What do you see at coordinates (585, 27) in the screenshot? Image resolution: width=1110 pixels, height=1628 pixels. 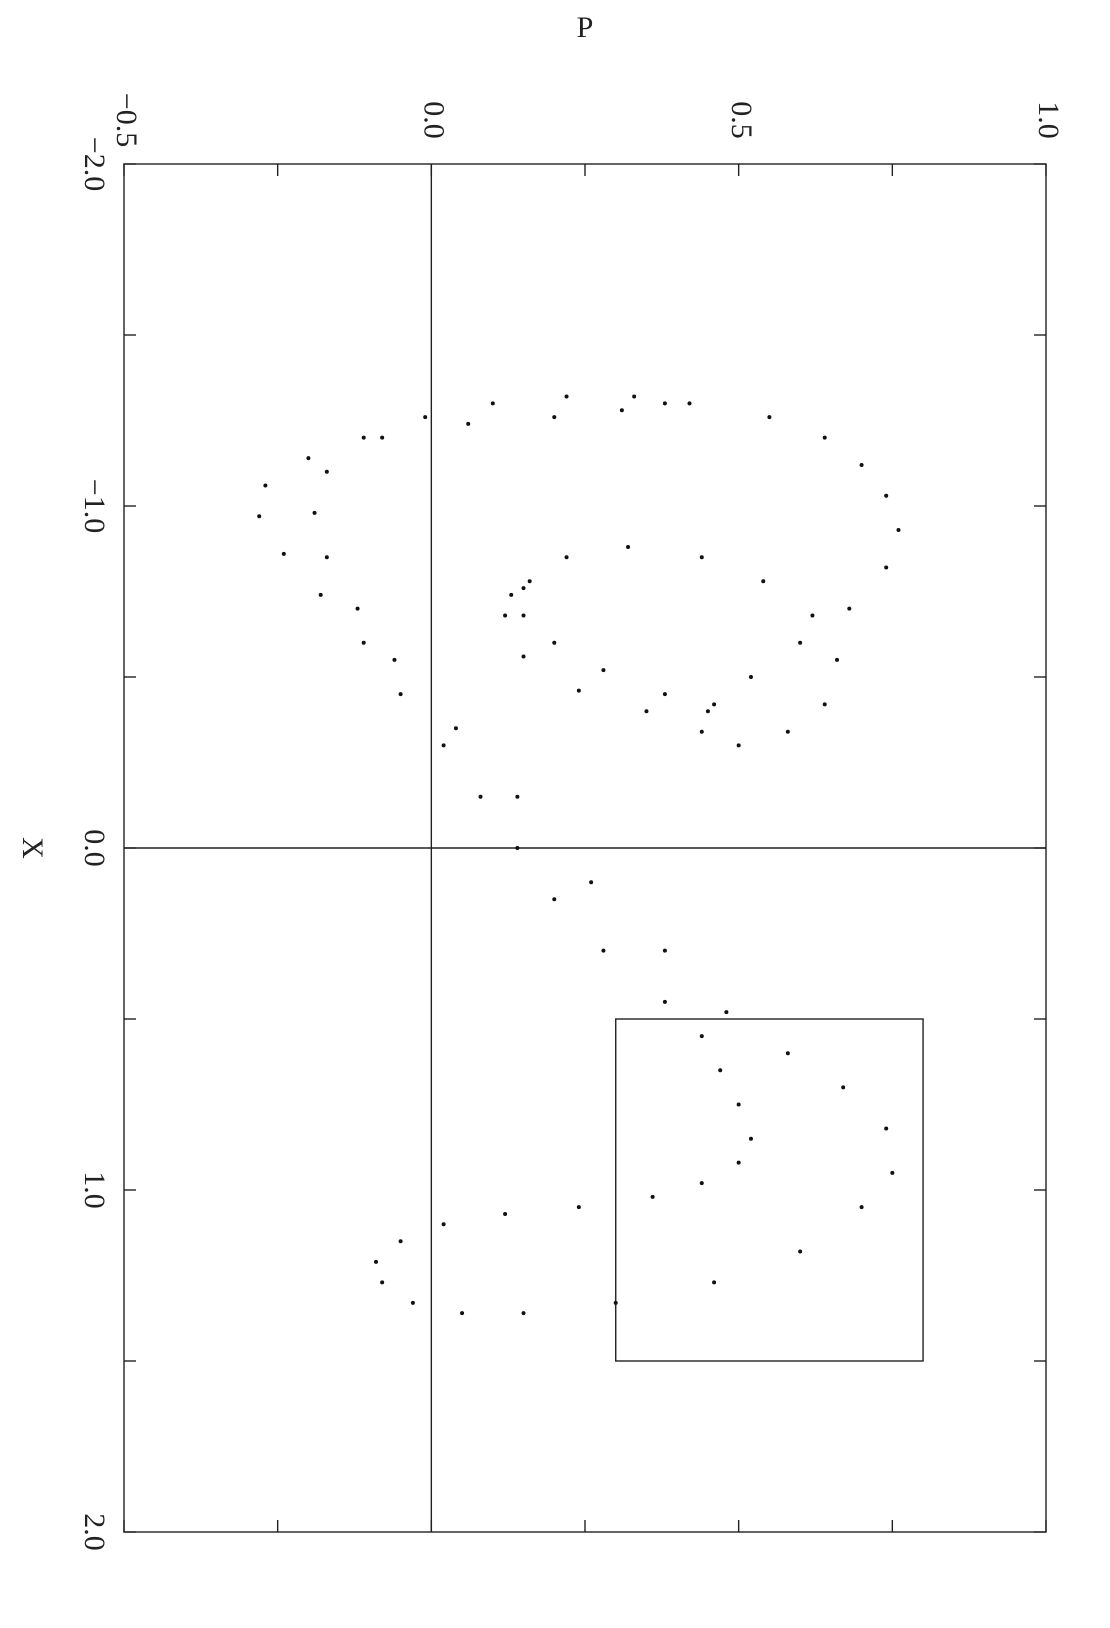 I see `y-axis-title: P` at bounding box center [585, 27].